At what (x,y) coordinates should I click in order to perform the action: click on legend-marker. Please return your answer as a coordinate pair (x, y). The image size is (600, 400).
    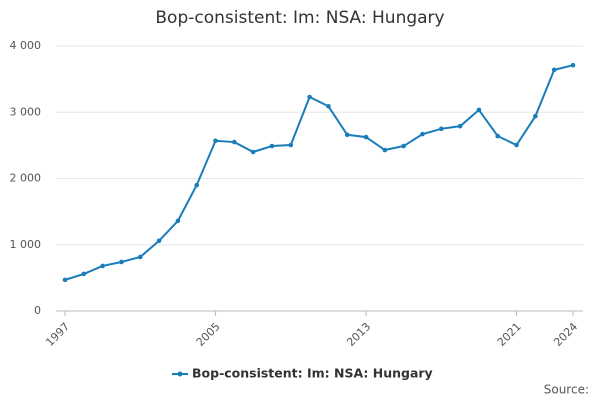
    Looking at the image, I should click on (180, 374).